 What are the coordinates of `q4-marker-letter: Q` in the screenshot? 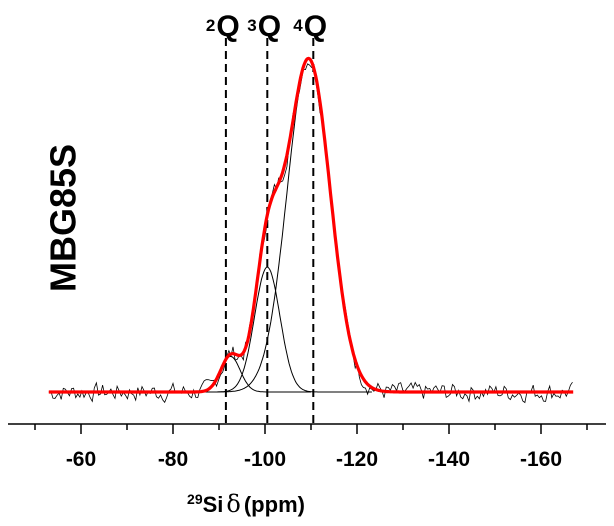 It's located at (315, 26).